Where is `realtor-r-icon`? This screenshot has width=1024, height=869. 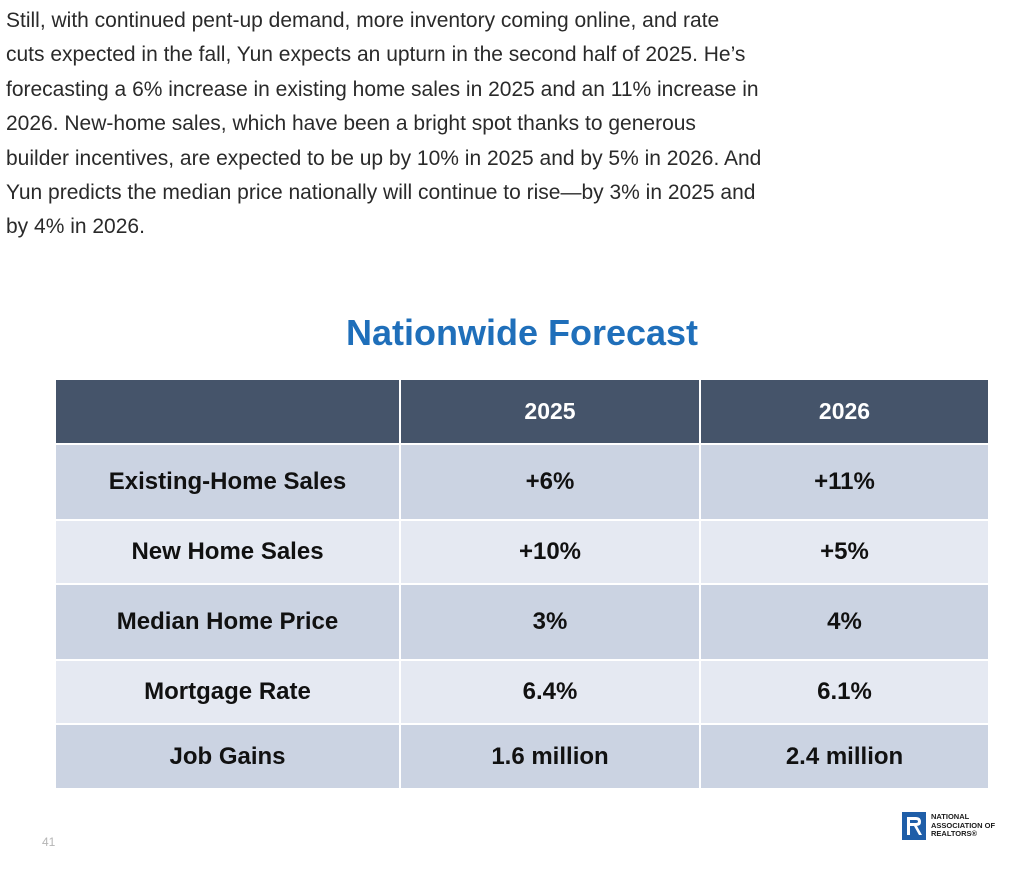 realtor-r-icon is located at coordinates (914, 826).